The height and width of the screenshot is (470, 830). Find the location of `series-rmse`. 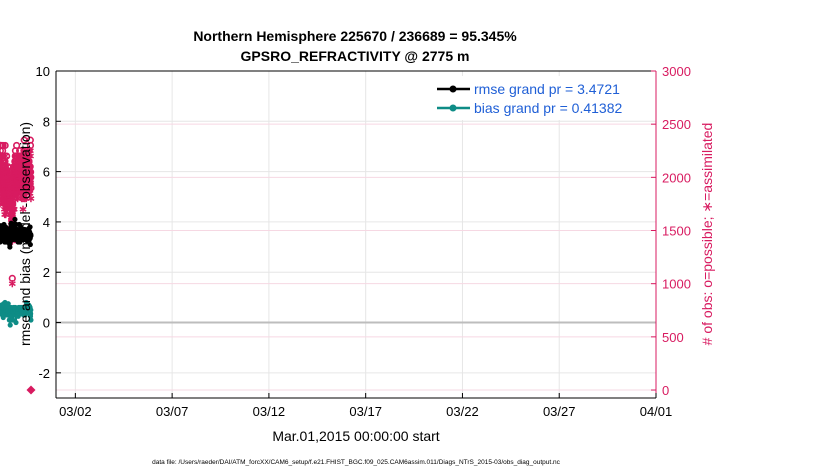

series-rmse is located at coordinates (17, 233).